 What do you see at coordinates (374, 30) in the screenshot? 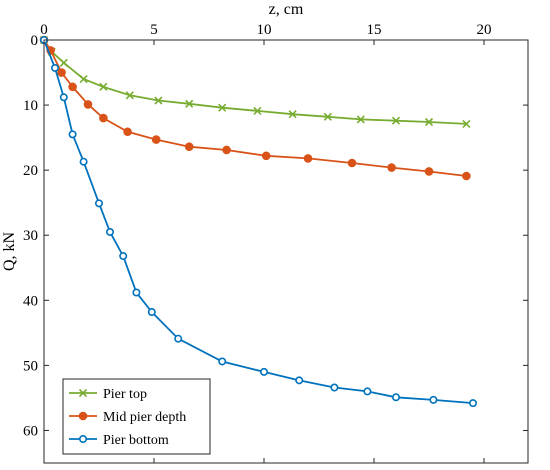
I see `x-tick-label: 15` at bounding box center [374, 30].